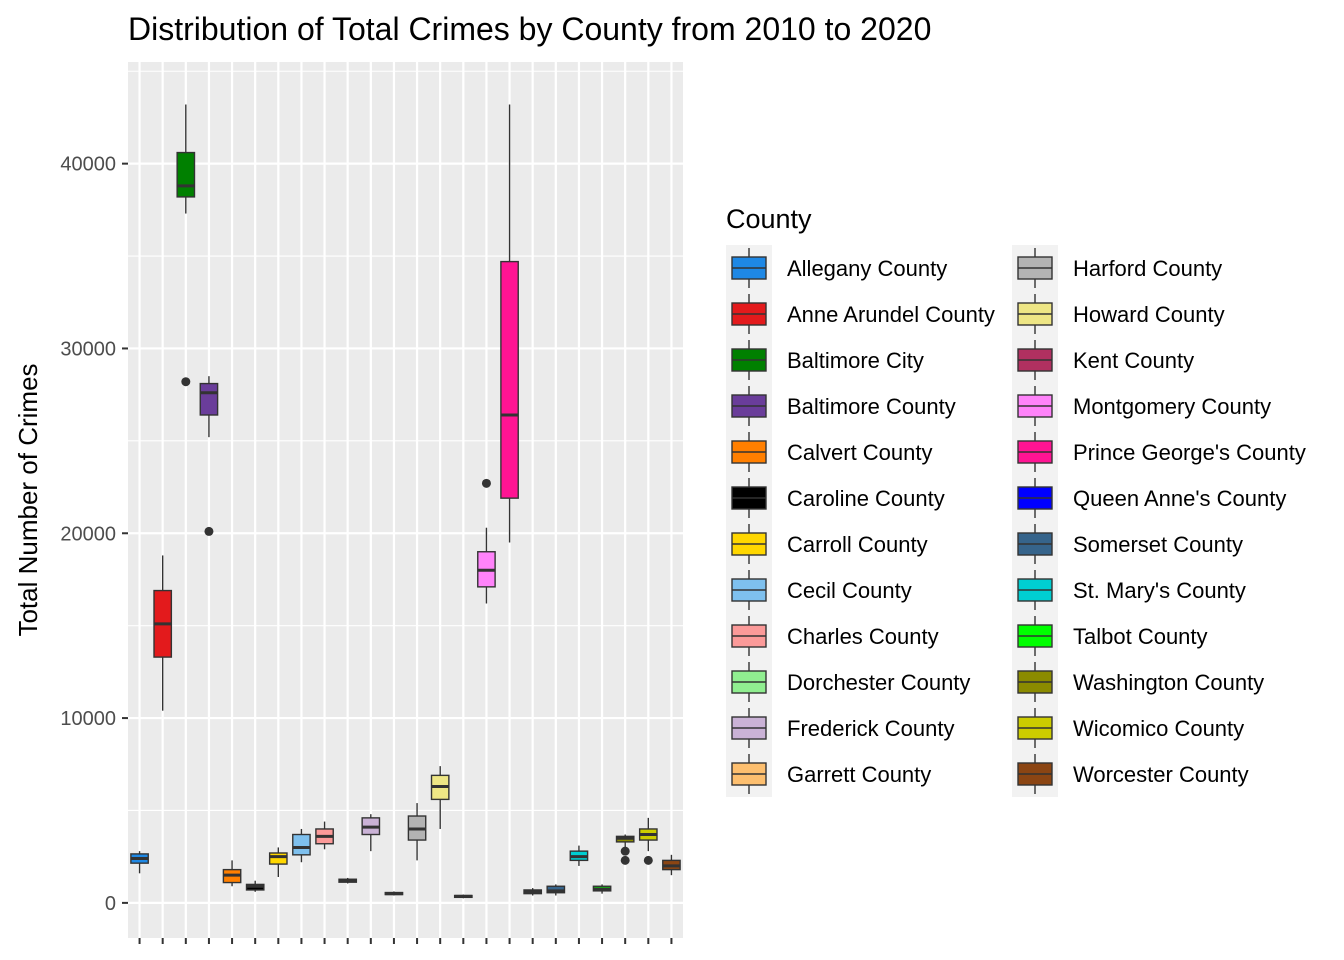 The width and height of the screenshot is (1344, 960). What do you see at coordinates (866, 498) in the screenshot?
I see `legend-label: Caroline County` at bounding box center [866, 498].